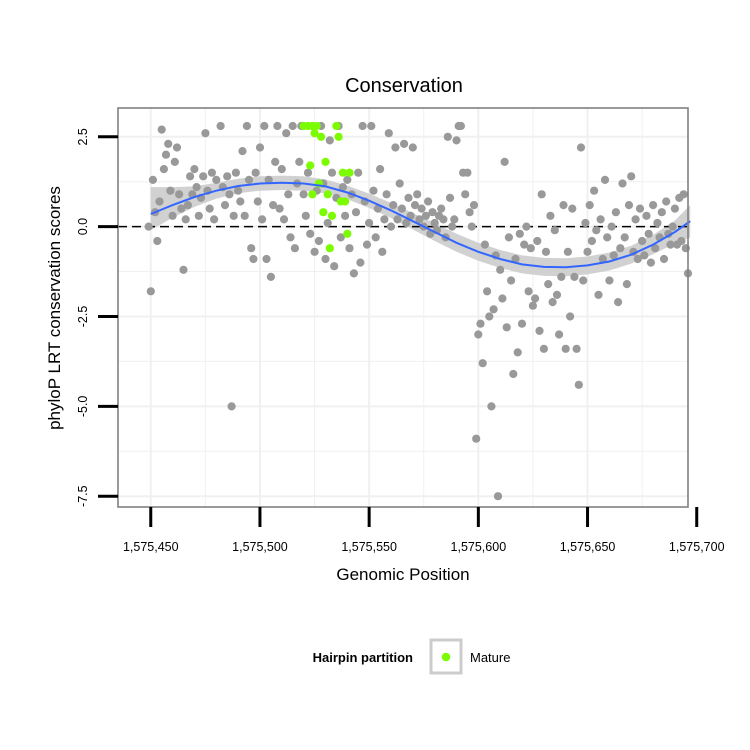  What do you see at coordinates (83, 136) in the screenshot?
I see `y-tick-label: 2.5` at bounding box center [83, 136].